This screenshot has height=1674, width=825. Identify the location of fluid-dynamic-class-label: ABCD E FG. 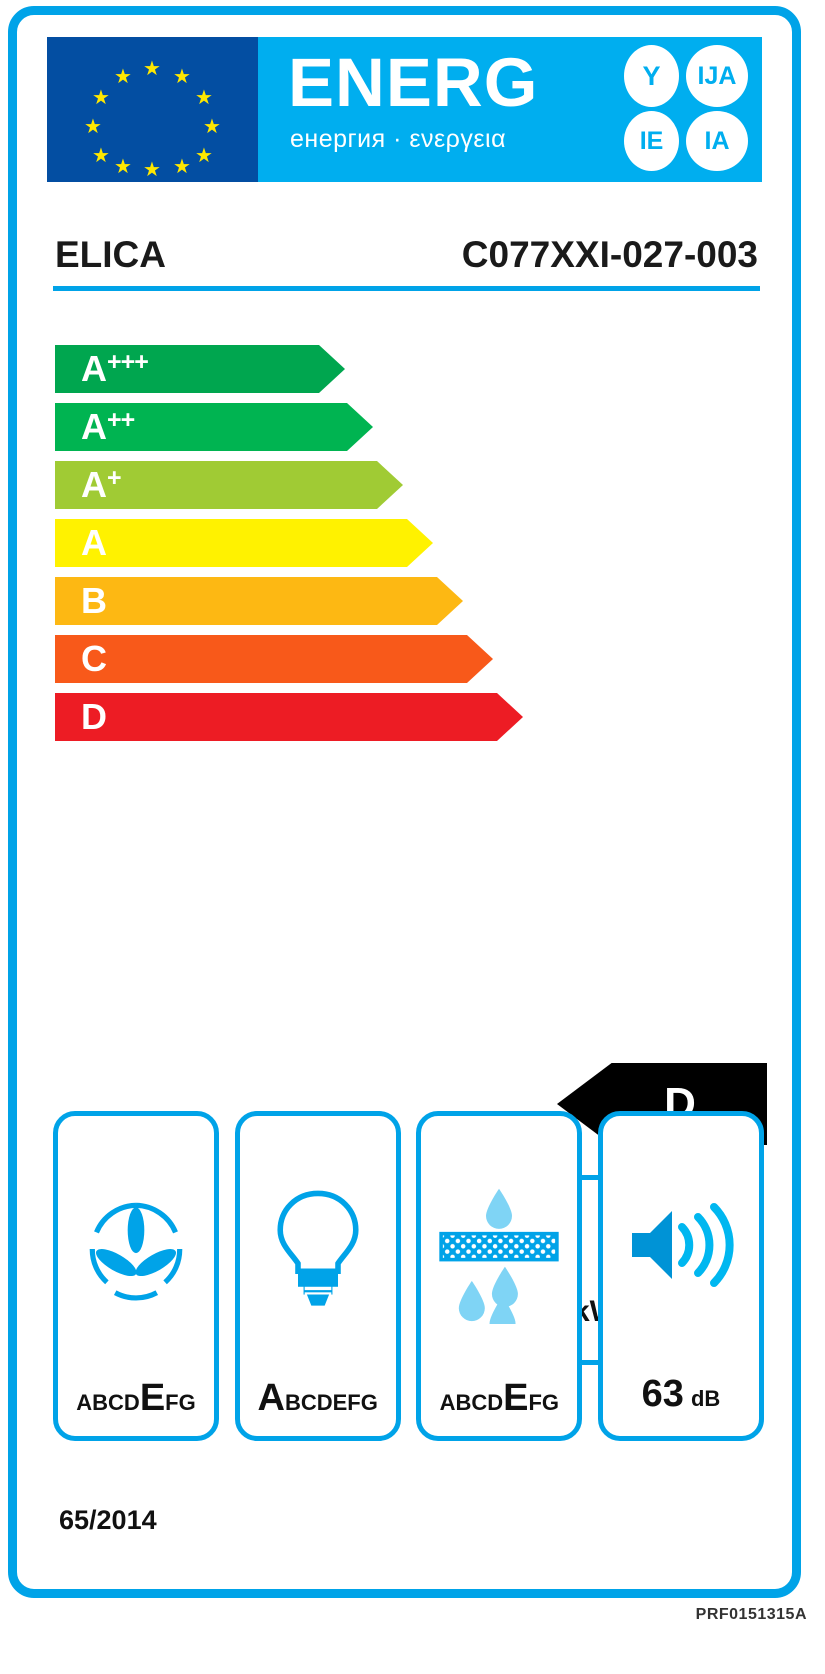
(136, 1398).